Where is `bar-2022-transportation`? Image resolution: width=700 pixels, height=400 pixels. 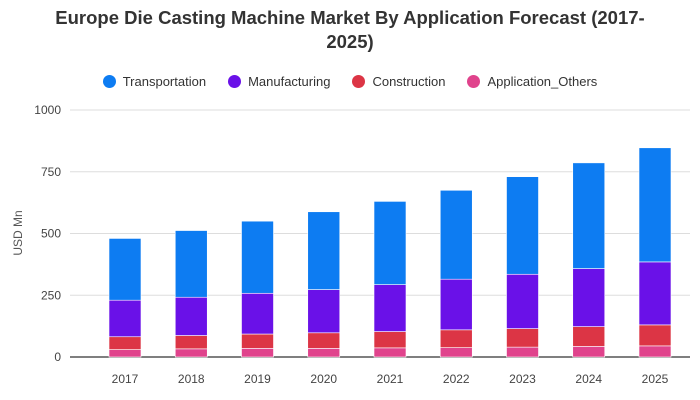 bar-2022-transportation is located at coordinates (456, 234).